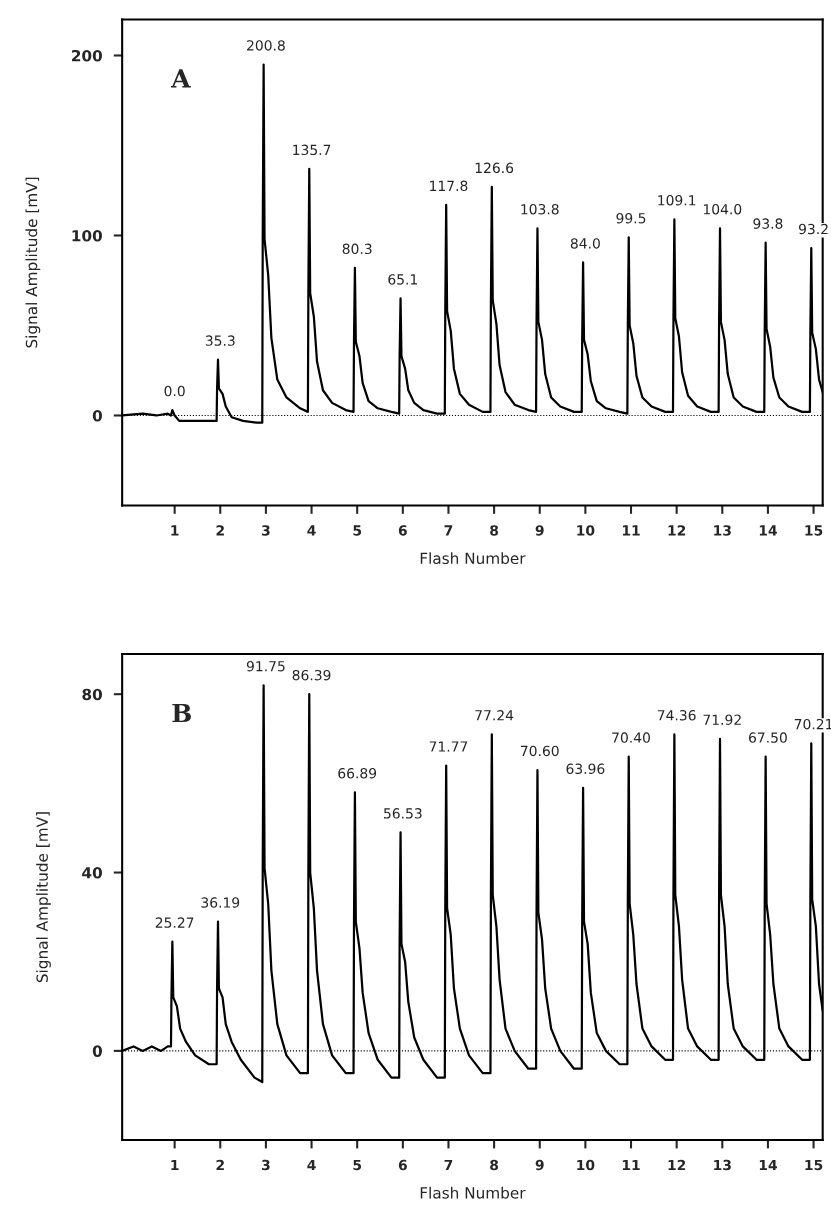  What do you see at coordinates (768, 223) in the screenshot?
I see `annotation: 93.8` at bounding box center [768, 223].